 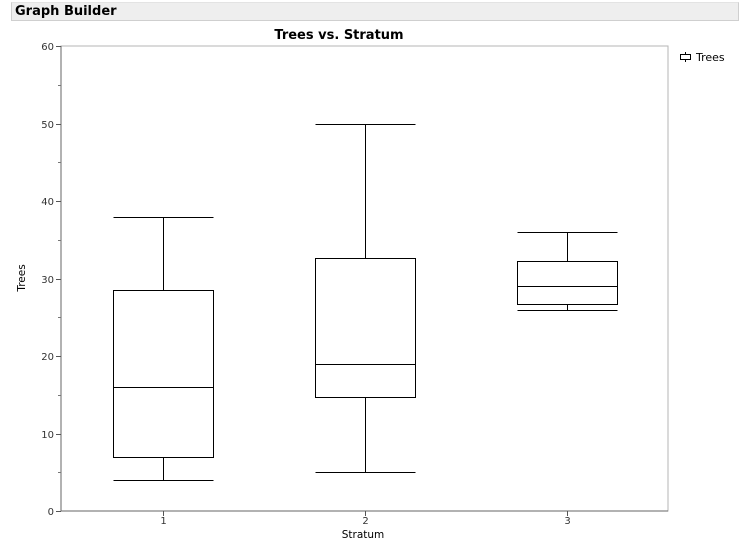 I want to click on y-tick-label: 20, so click(x=47, y=357).